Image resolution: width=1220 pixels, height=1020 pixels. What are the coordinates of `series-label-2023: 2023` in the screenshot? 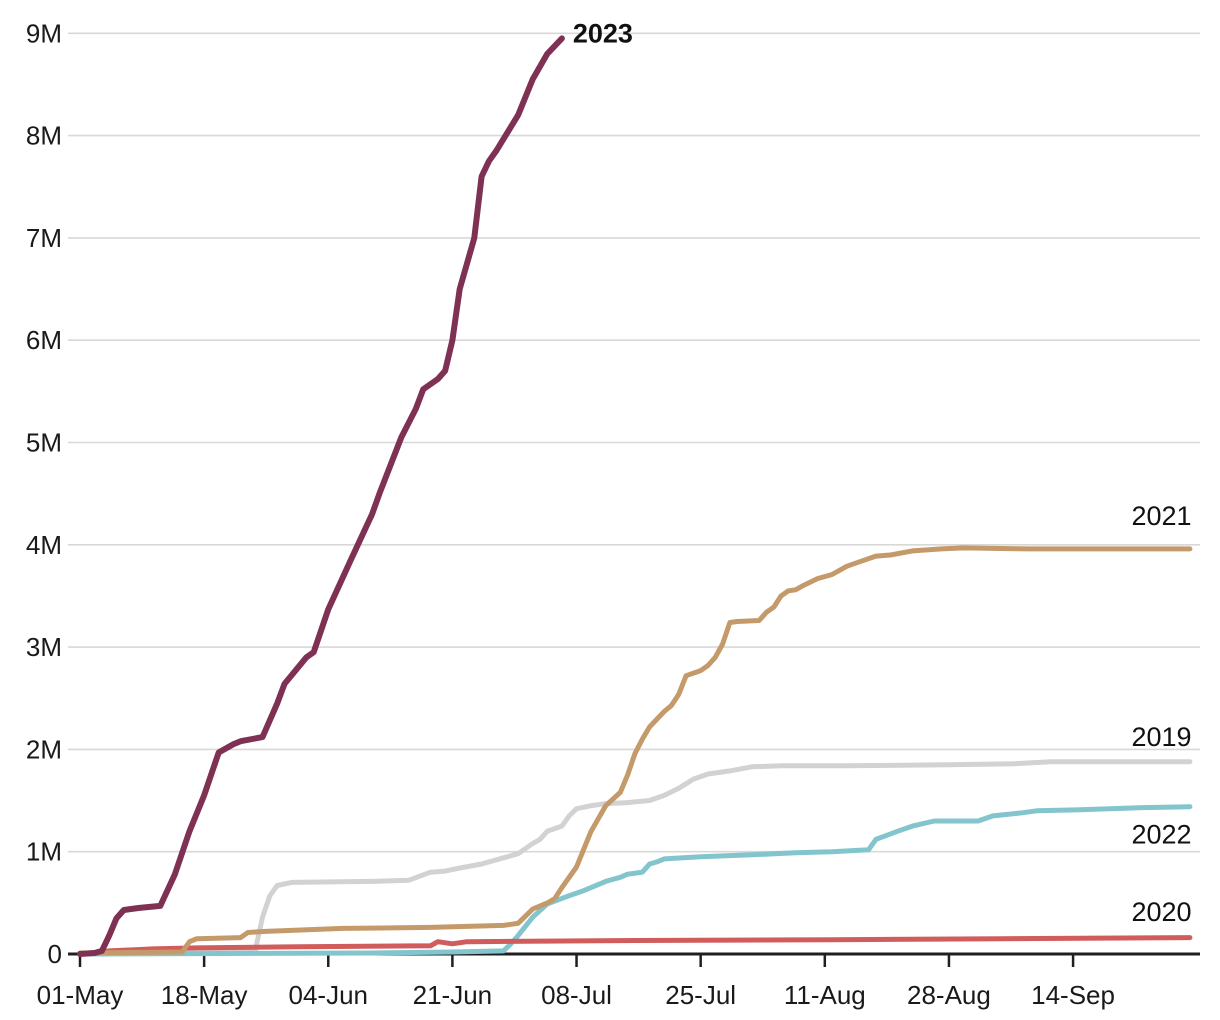 It's located at (603, 33).